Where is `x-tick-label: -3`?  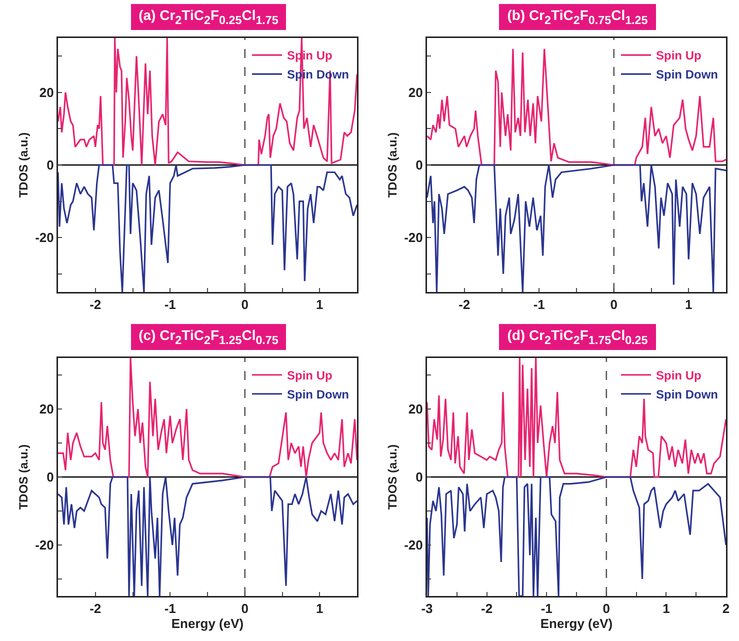
x-tick-label: -3 is located at coordinates (427, 608).